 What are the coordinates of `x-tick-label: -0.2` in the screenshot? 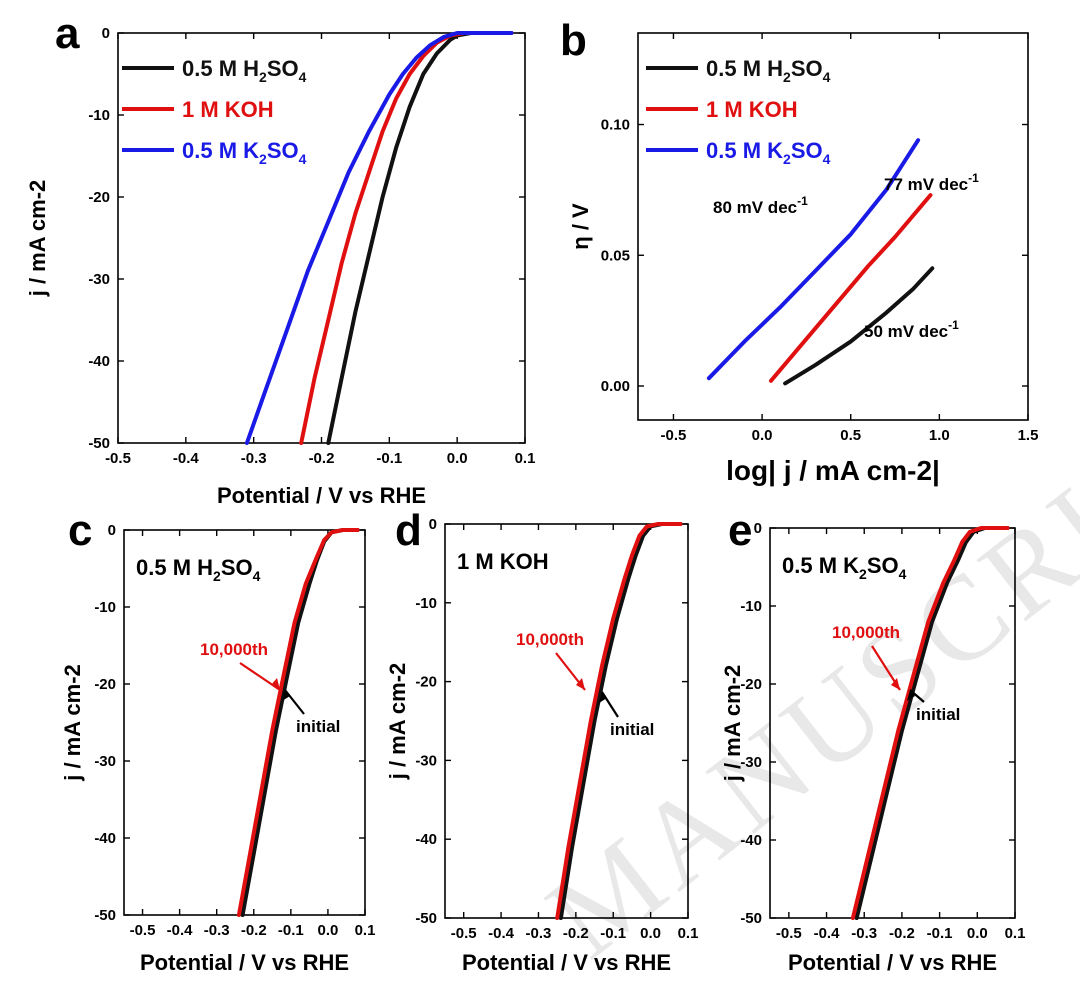 It's located at (576, 933).